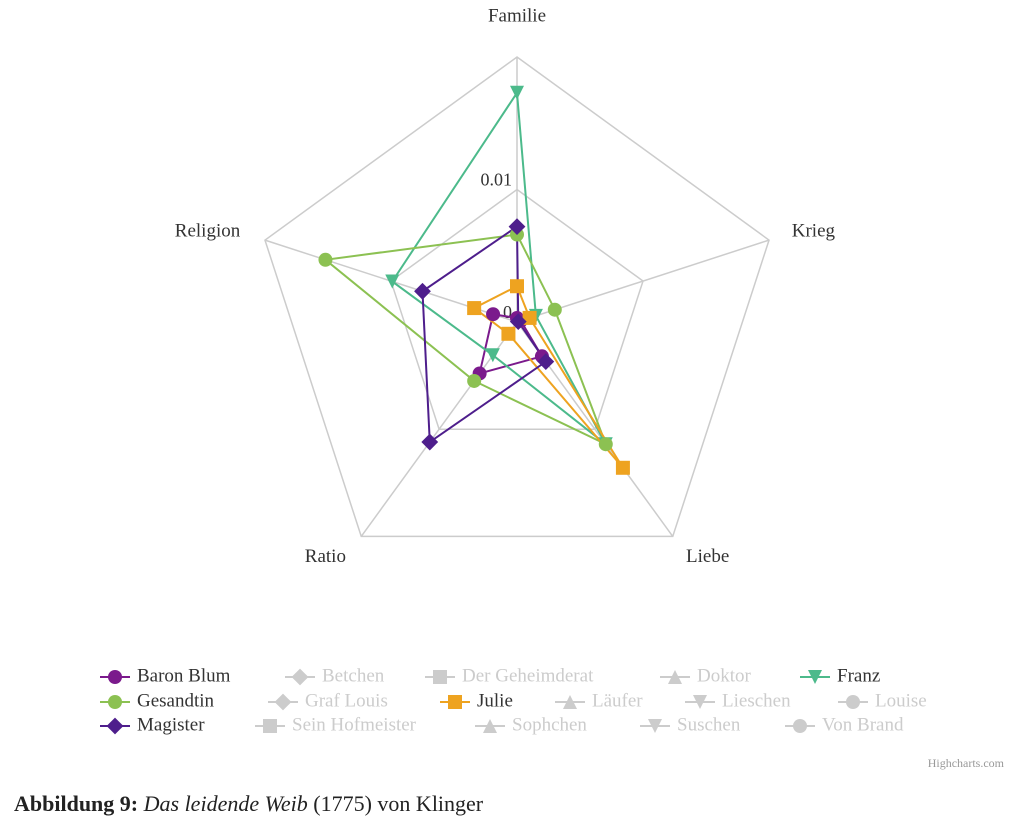 Image resolution: width=1013 pixels, height=829 pixels. Describe the element at coordinates (346, 700) in the screenshot. I see `legend-label: Graf Louis` at that location.